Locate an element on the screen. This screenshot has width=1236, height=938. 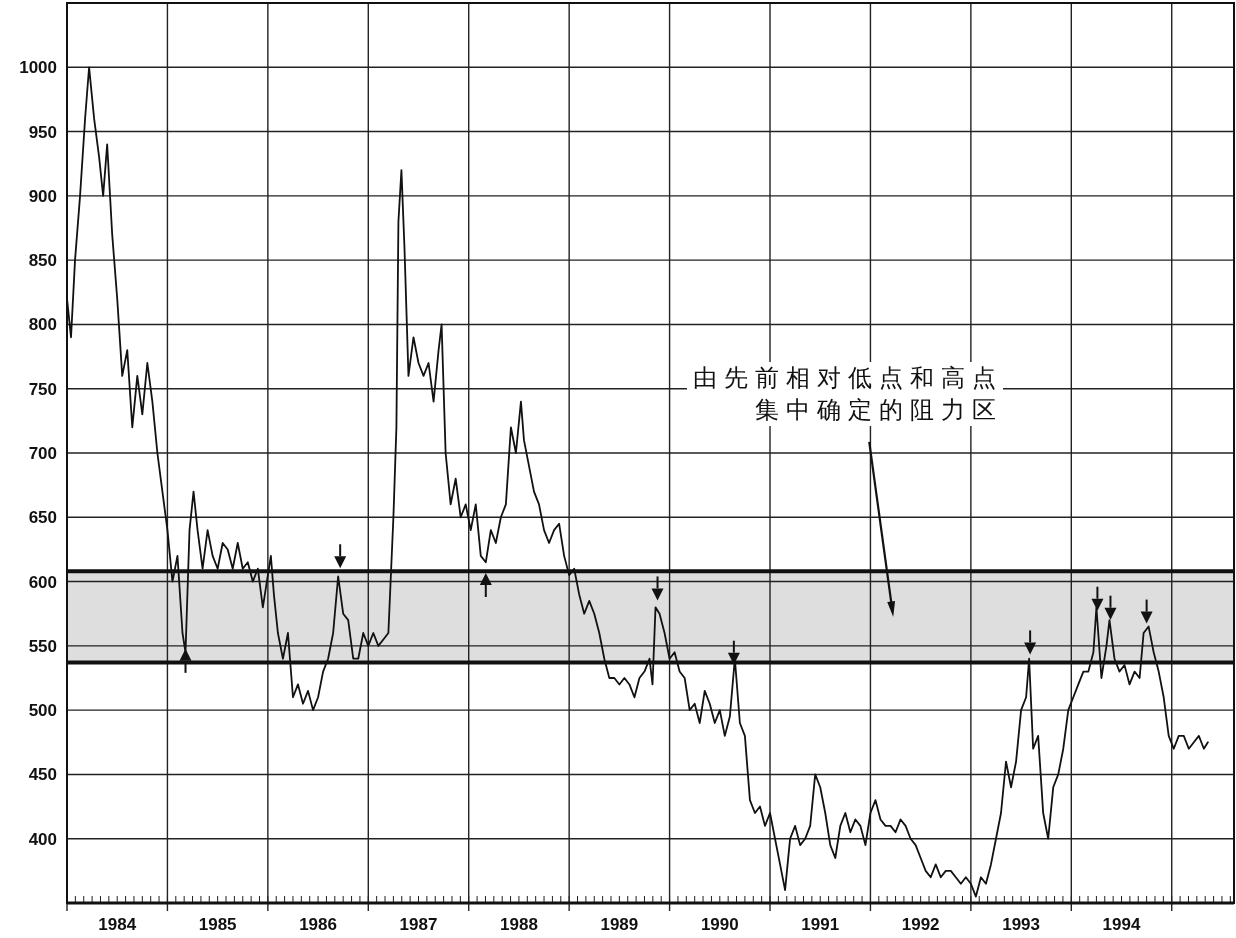
x-tick-label: 1986 is located at coordinates (318, 924).